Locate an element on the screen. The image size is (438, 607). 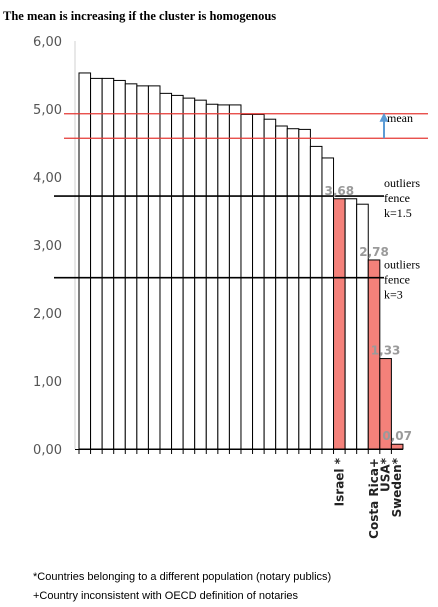
y-tick-label: 3,00 is located at coordinates (47, 246).